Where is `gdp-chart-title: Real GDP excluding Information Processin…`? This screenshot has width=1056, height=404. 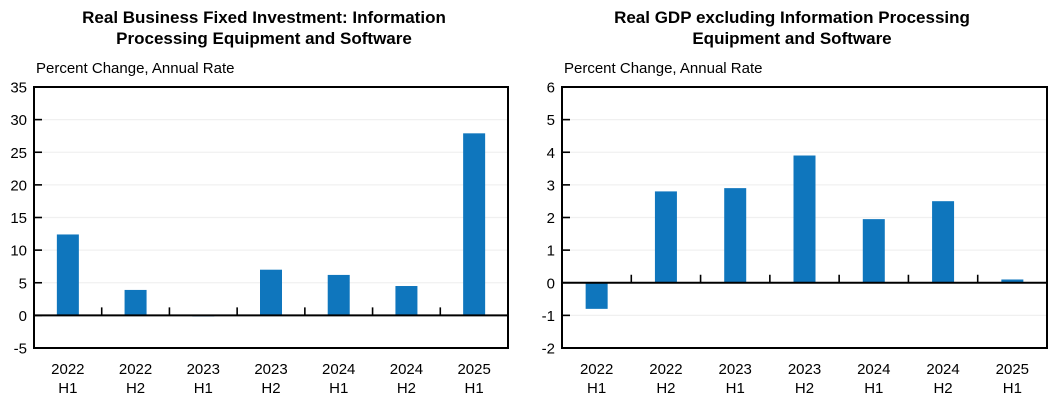 gdp-chart-title: Real GDP excluding Information Processin… is located at coordinates (792, 28).